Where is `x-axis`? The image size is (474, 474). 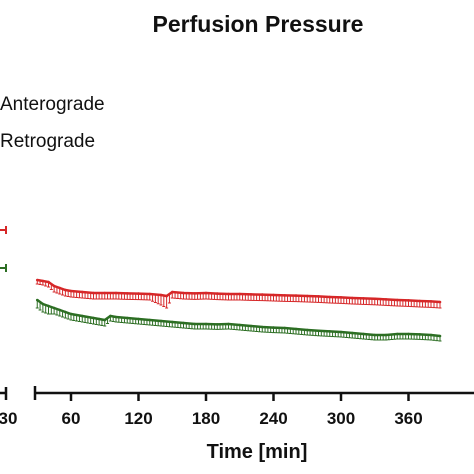 x-axis is located at coordinates (253, 393).